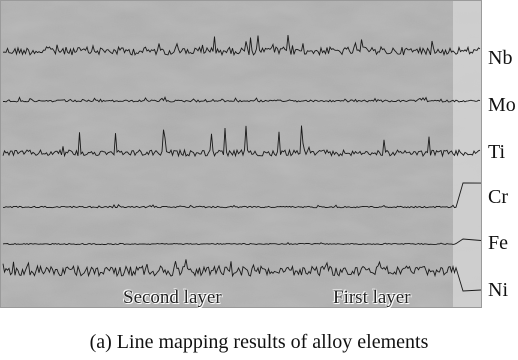  What do you see at coordinates (372, 297) in the screenshot?
I see `label-first-layer: First layer` at bounding box center [372, 297].